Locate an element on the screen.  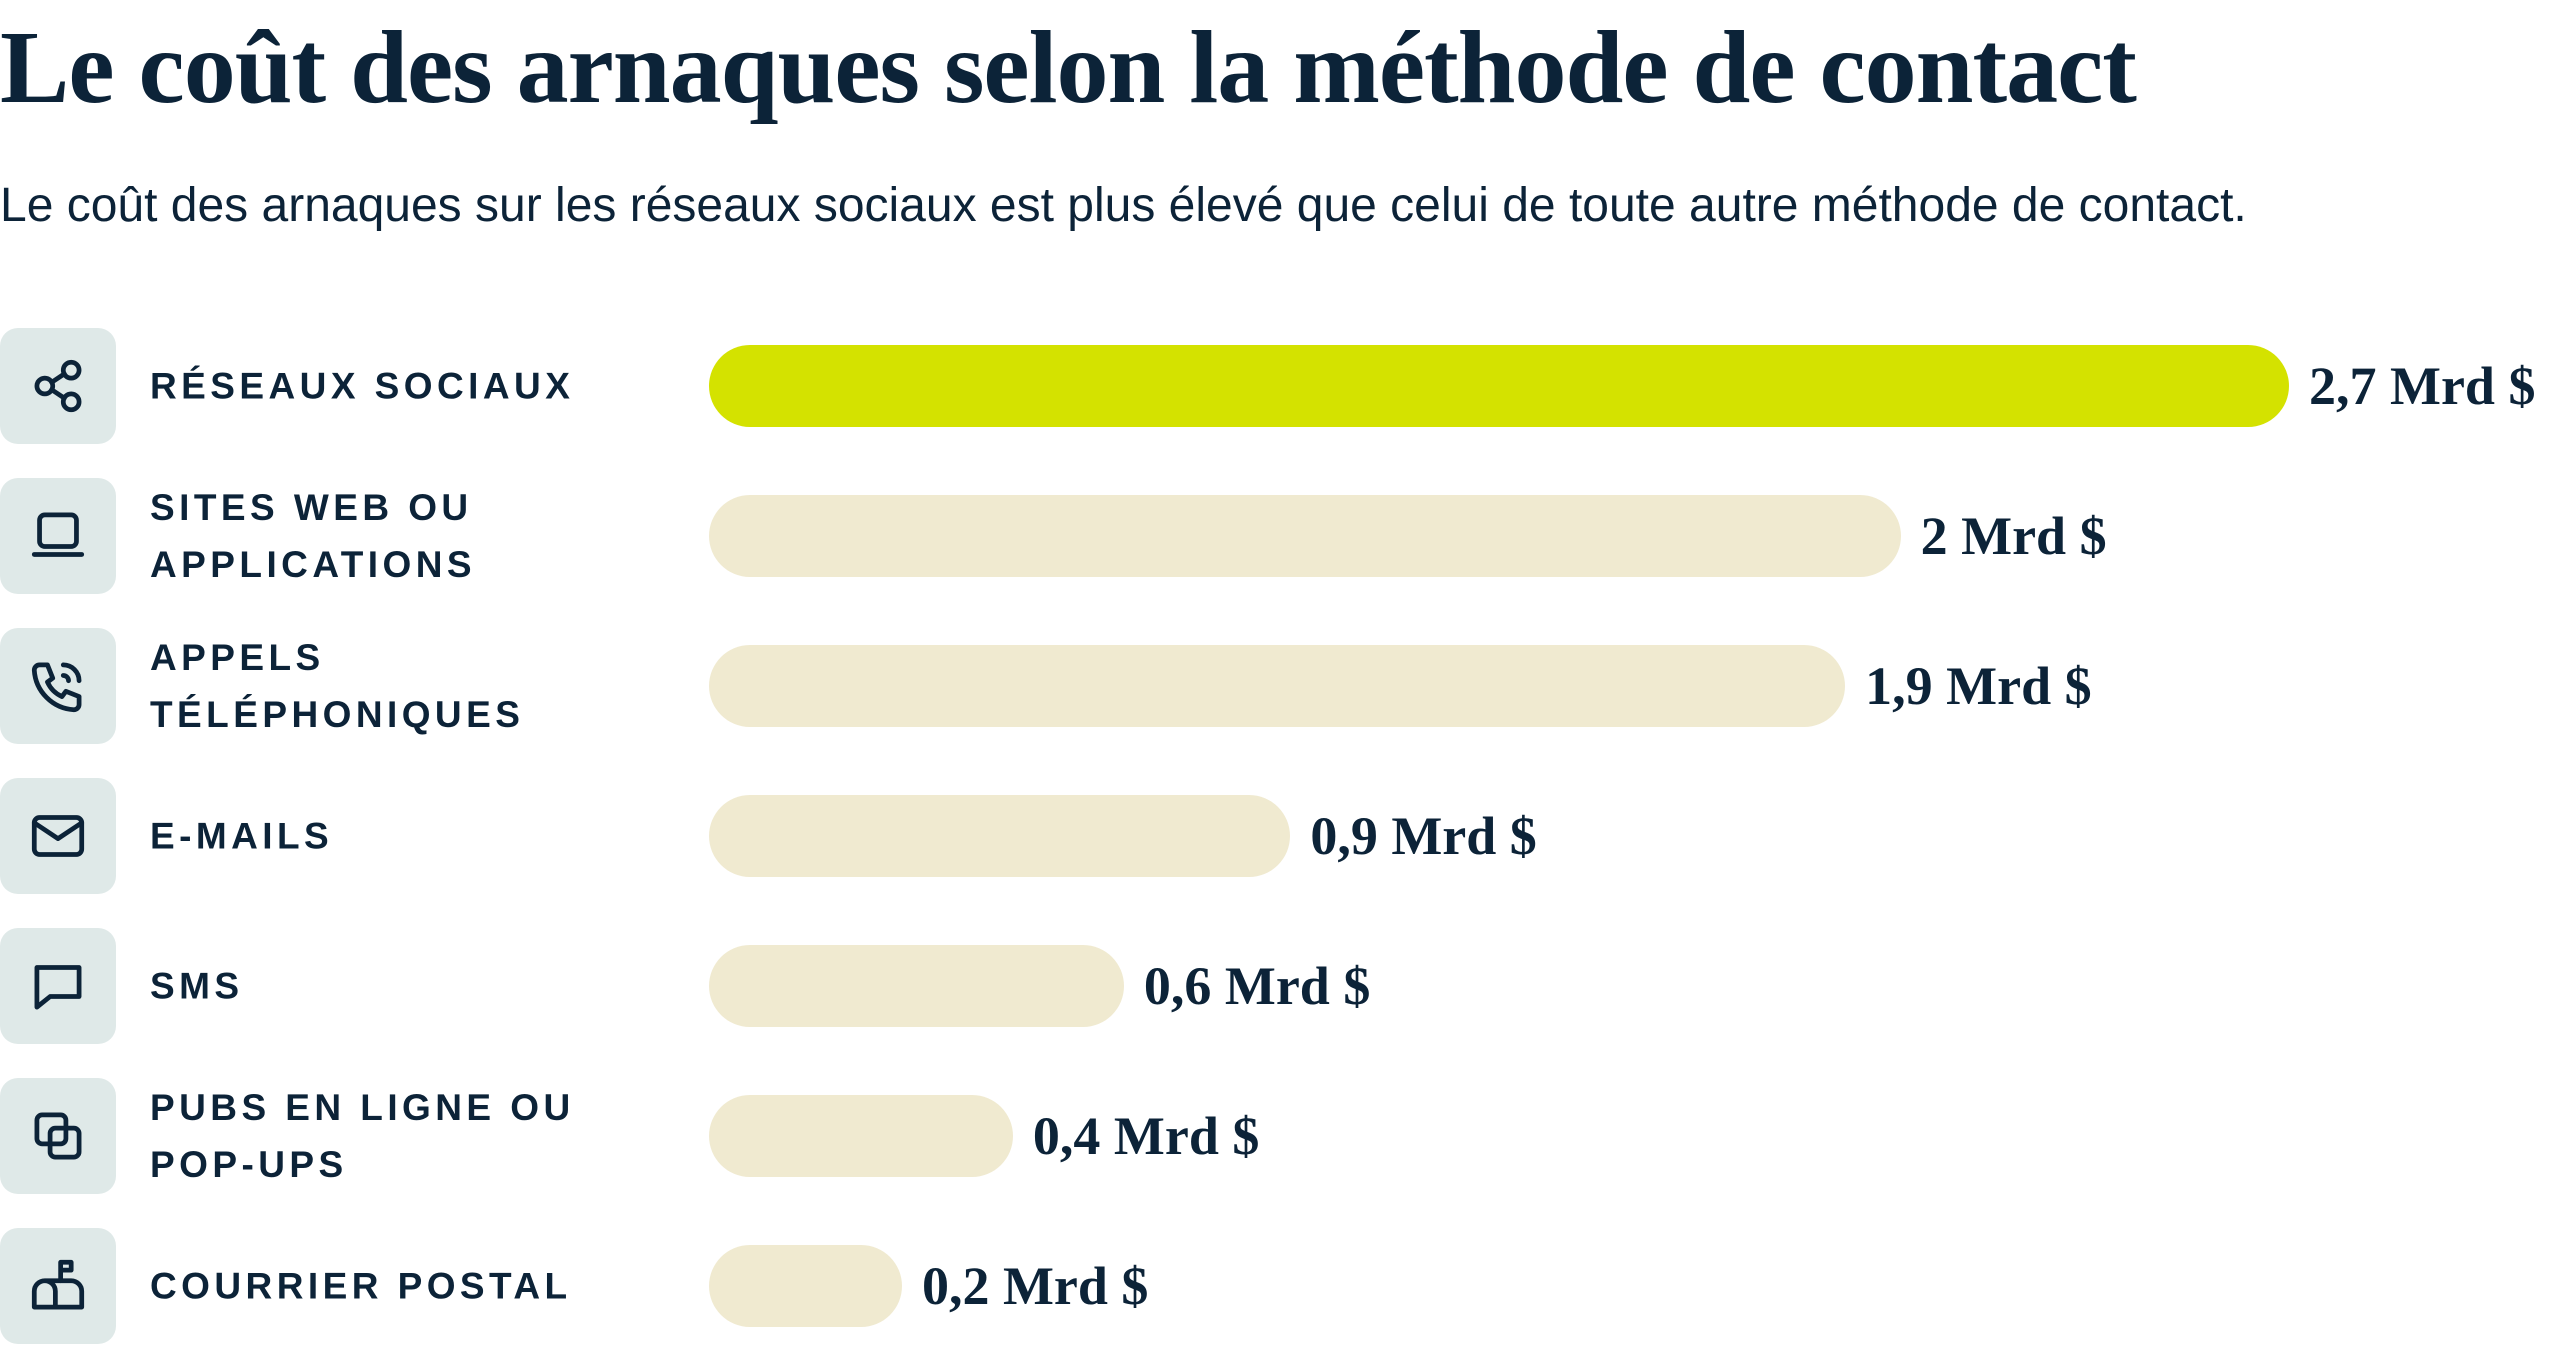
value-label: 2,7 Mrd $ is located at coordinates (2422, 386).